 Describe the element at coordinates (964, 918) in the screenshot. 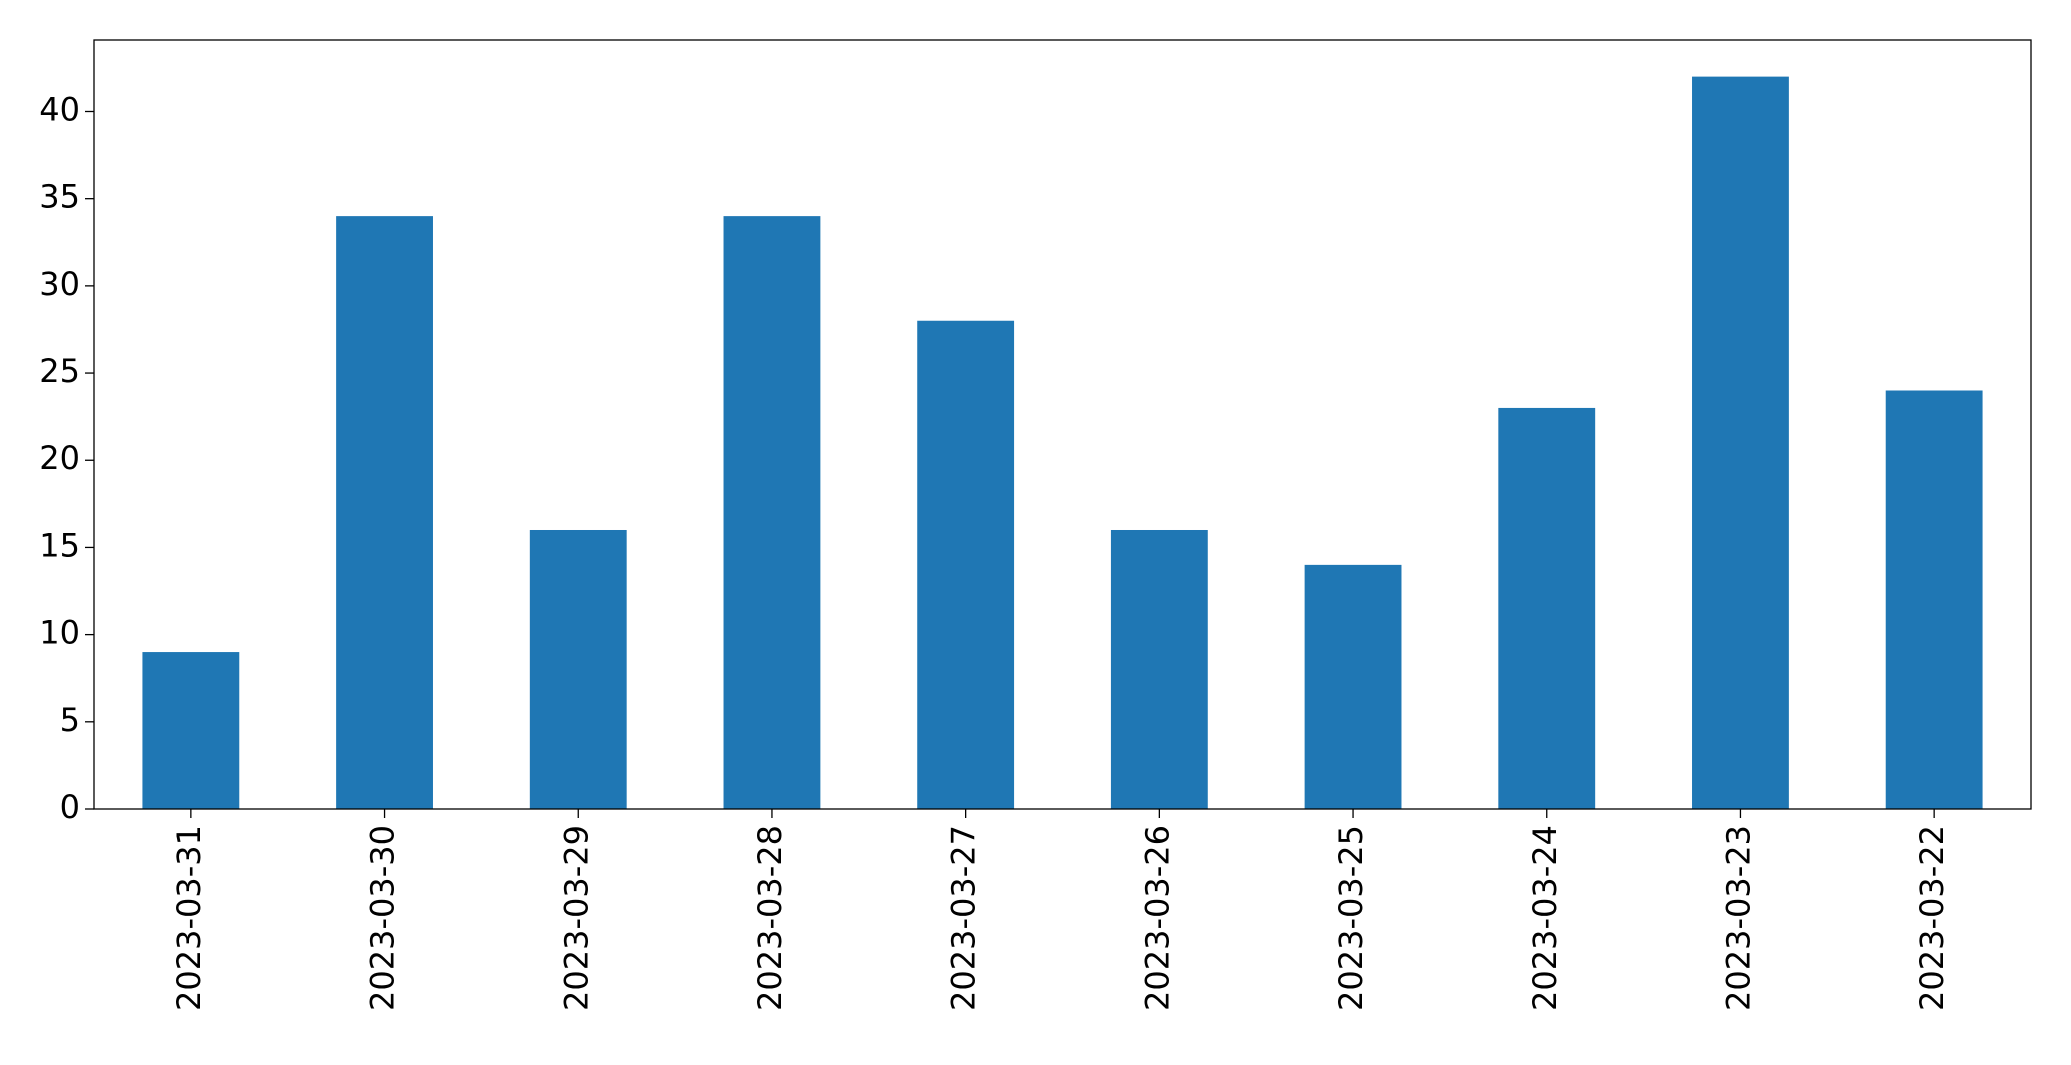

I see `x-tick-label: 2023-03-27` at that location.